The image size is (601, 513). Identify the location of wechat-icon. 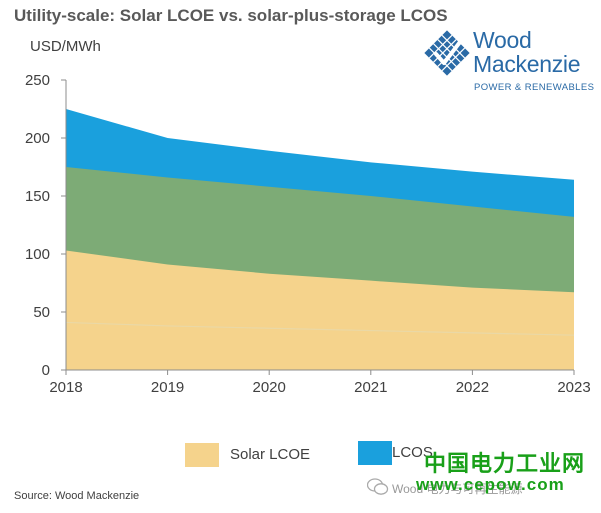
(378, 486).